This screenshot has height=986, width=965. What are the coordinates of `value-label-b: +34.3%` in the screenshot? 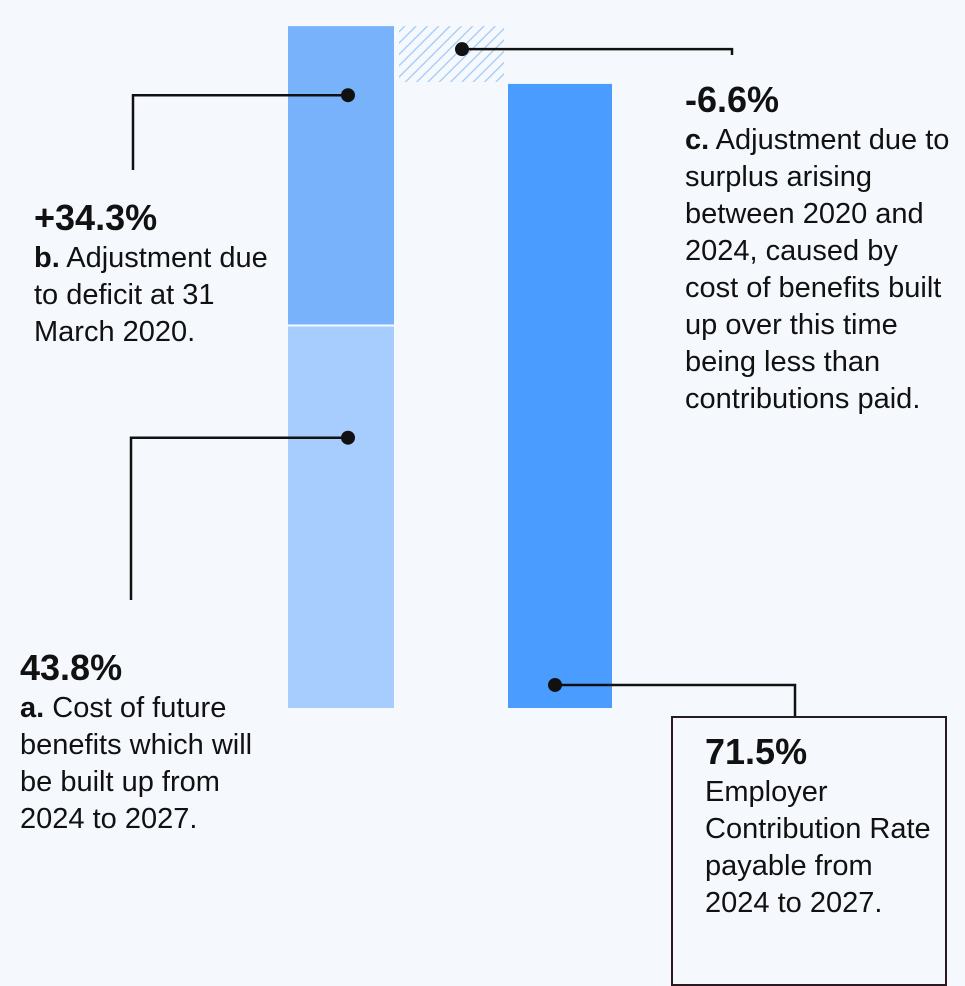 It's located at (96, 217).